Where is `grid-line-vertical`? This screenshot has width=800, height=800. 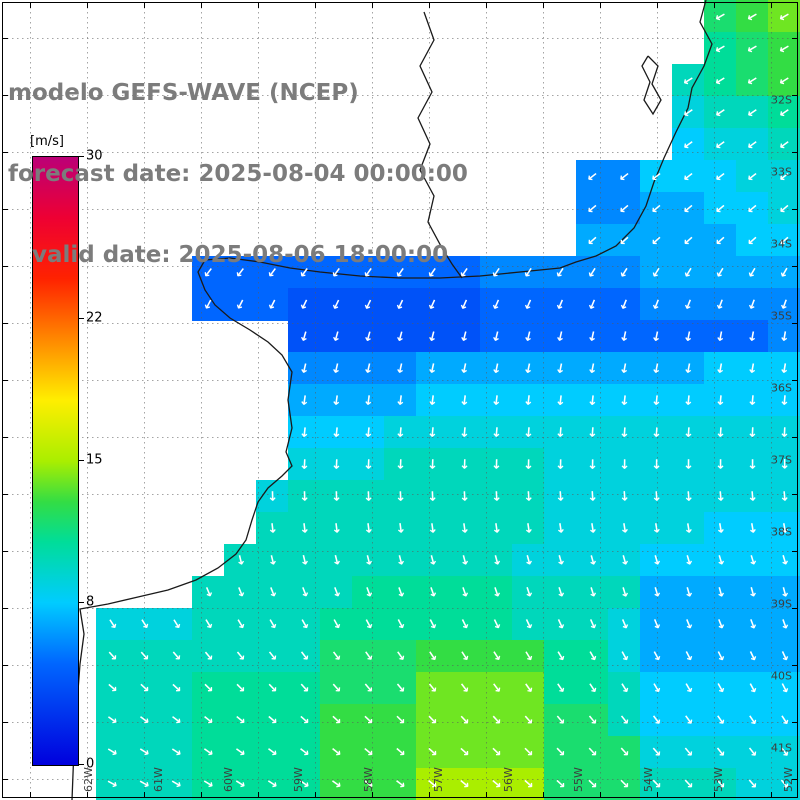
grid-line-vertical is located at coordinates (600, 400).